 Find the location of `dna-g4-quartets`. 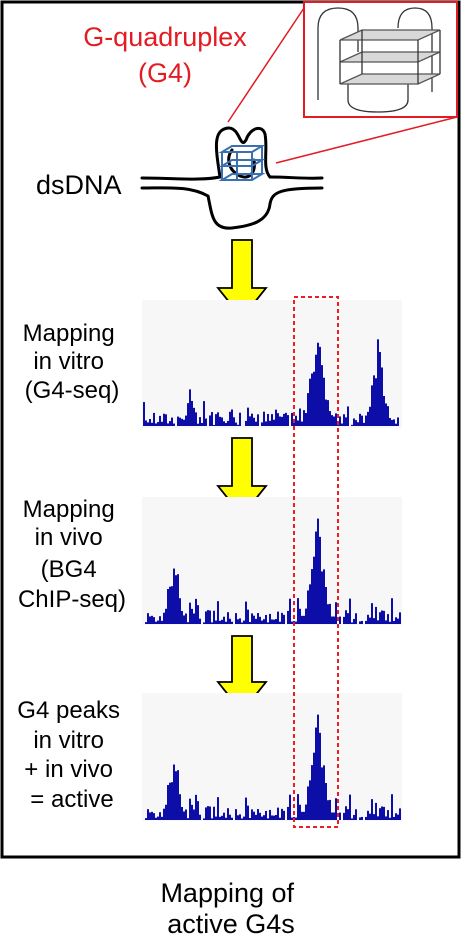

dna-g4-quartets is located at coordinates (242, 163).